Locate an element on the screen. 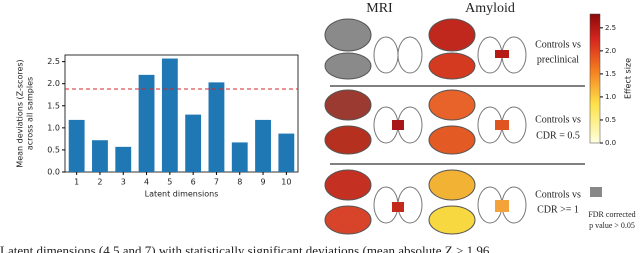 The width and height of the screenshot is (640, 253). colorbar-tick-label: 0.5 is located at coordinates (610, 120).